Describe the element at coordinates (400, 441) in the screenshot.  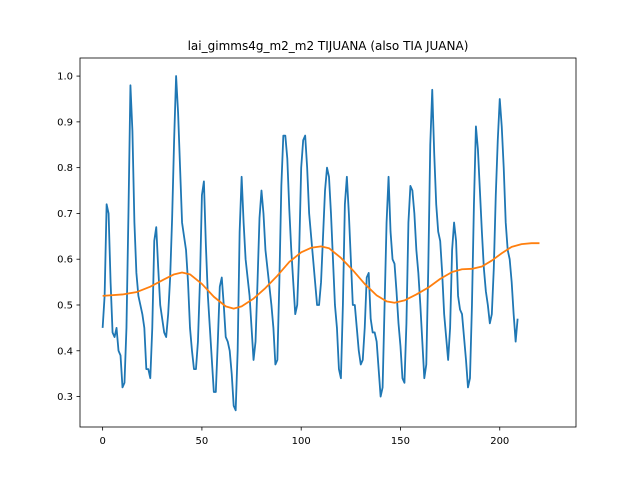
I see `x-tick-label: 150` at that location.